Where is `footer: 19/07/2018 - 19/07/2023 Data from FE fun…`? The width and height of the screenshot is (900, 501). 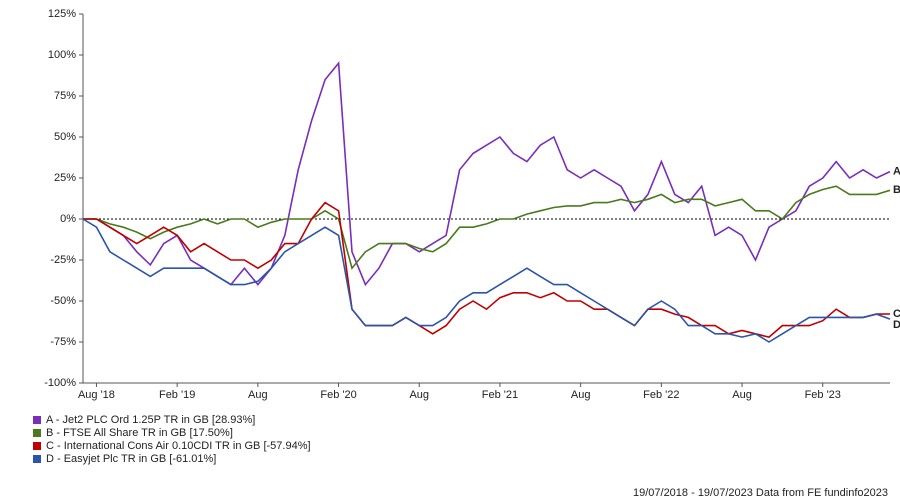
footer: 19/07/2018 - 19/07/2023 Data from FE fun… is located at coordinates (760, 493).